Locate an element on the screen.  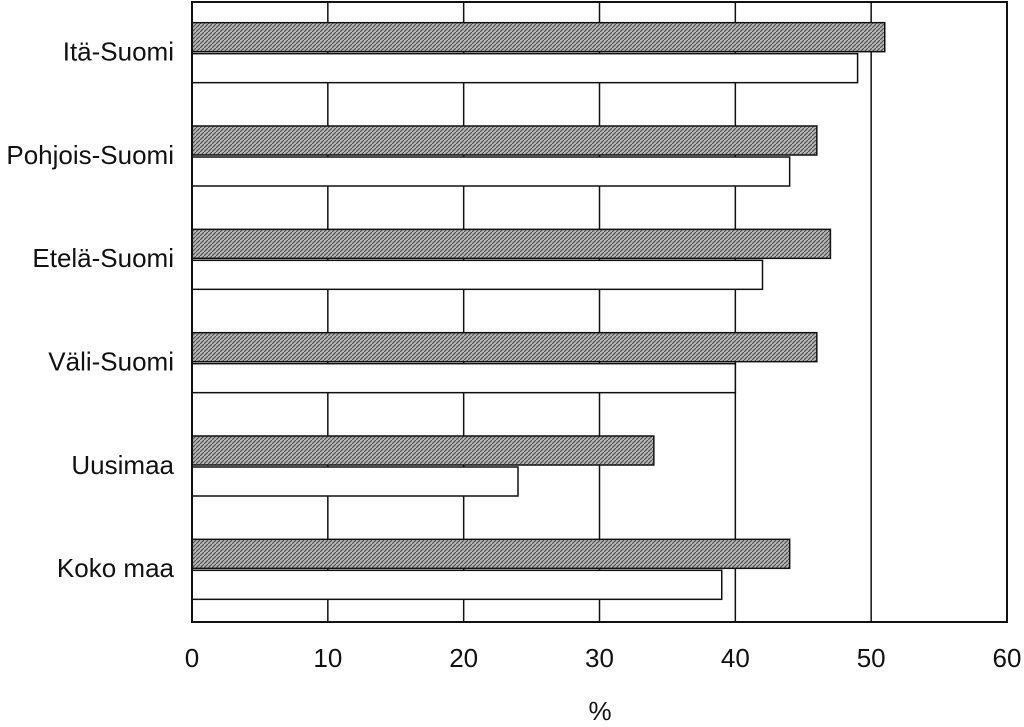
y-tick-label: Uusimaa is located at coordinates (122, 465).